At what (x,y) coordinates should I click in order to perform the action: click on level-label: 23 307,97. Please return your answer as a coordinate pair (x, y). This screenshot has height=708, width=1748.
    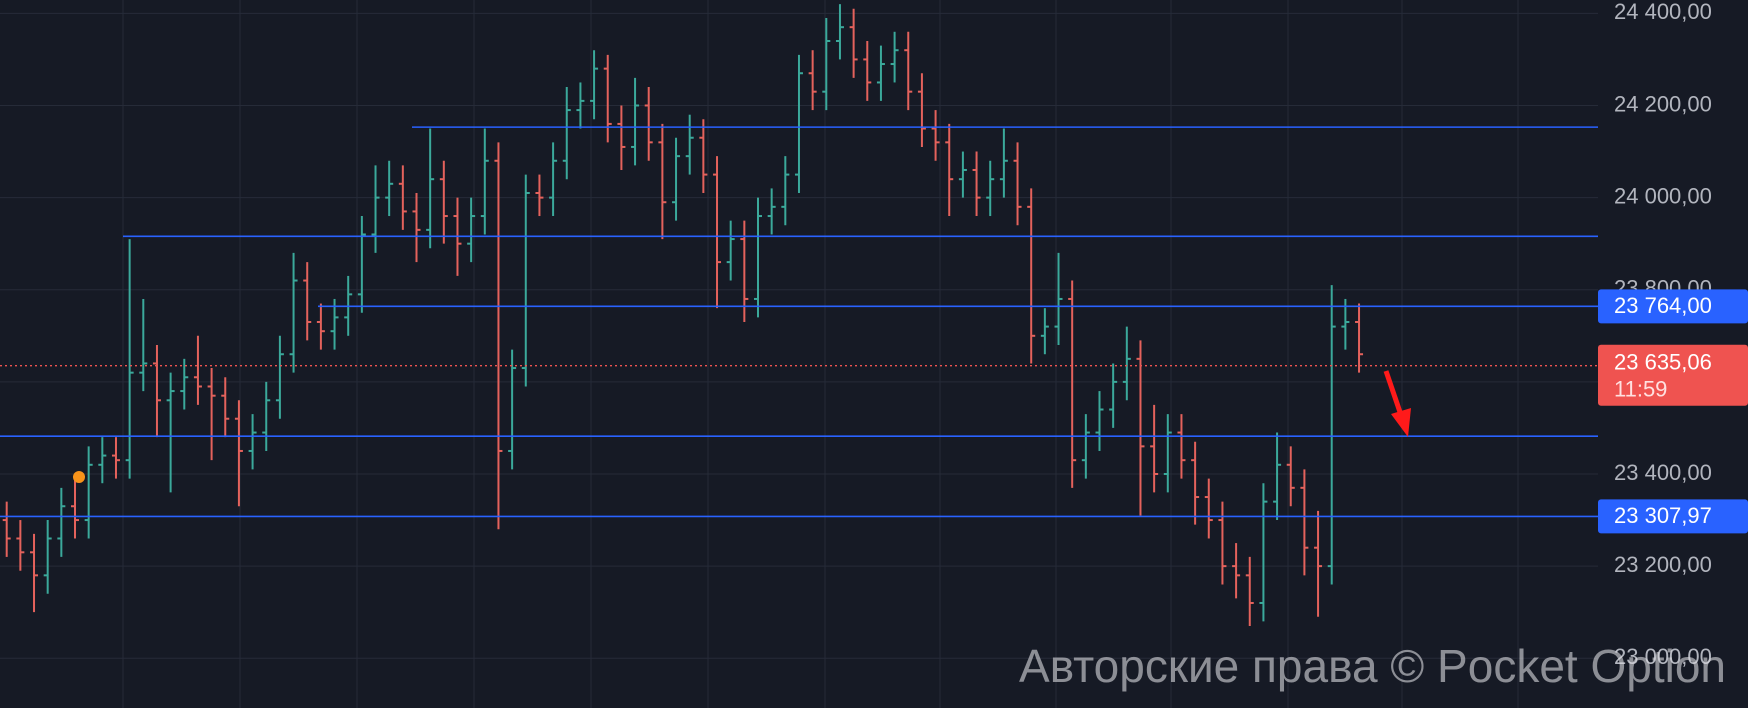
    Looking at the image, I should click on (1663, 515).